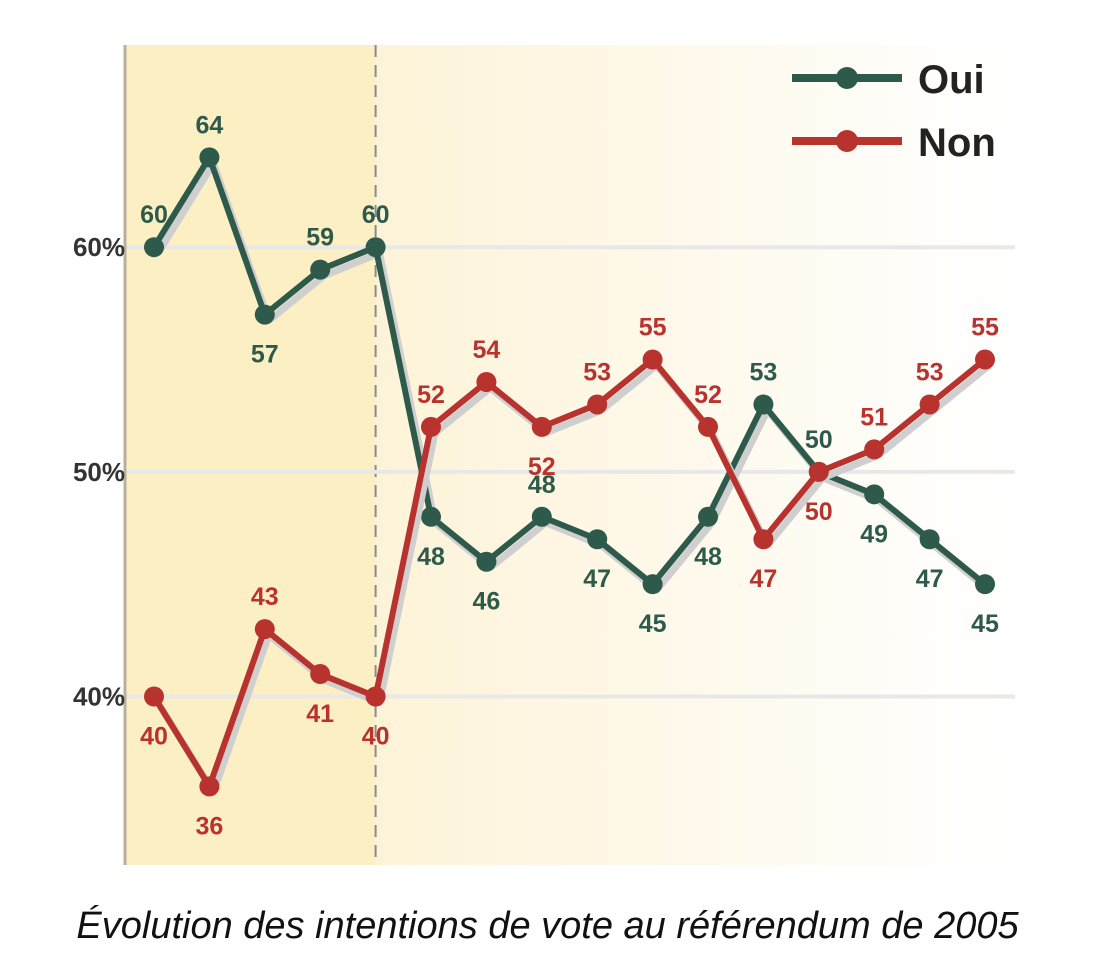  What do you see at coordinates (763, 372) in the screenshot?
I see `data-label-oui: 53` at bounding box center [763, 372].